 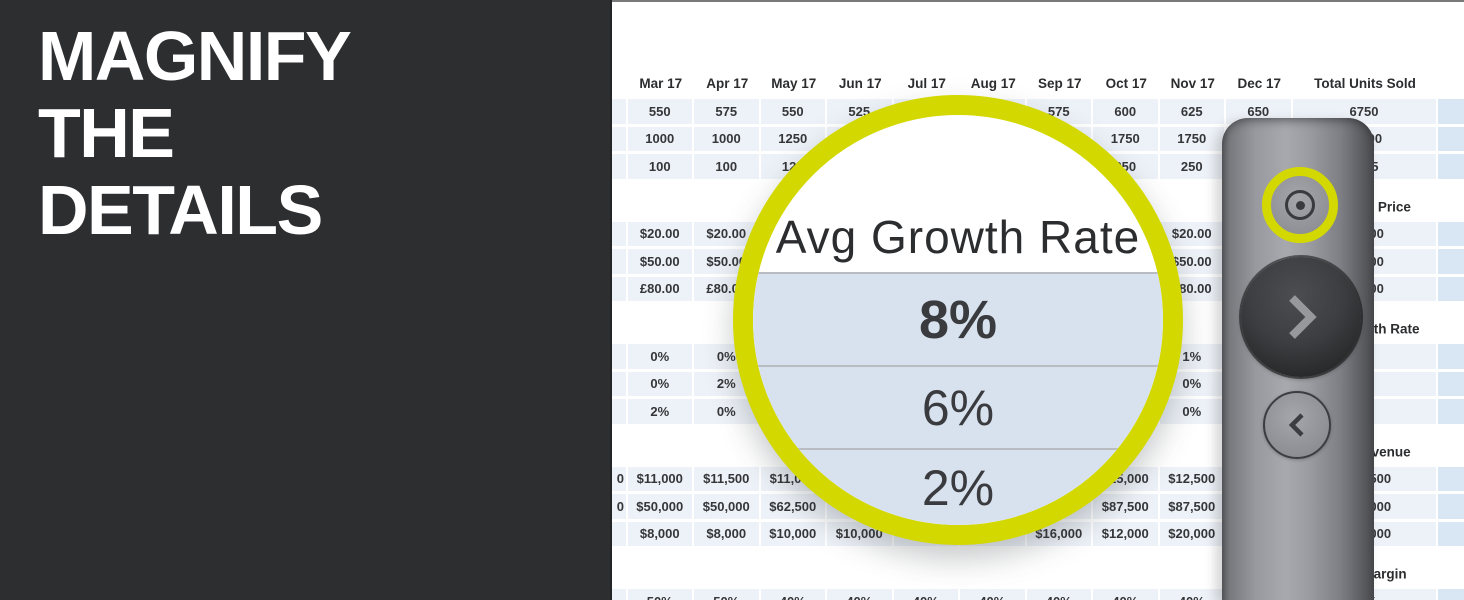 I want to click on spreadsheet-cell: 625, so click(x=1191, y=111).